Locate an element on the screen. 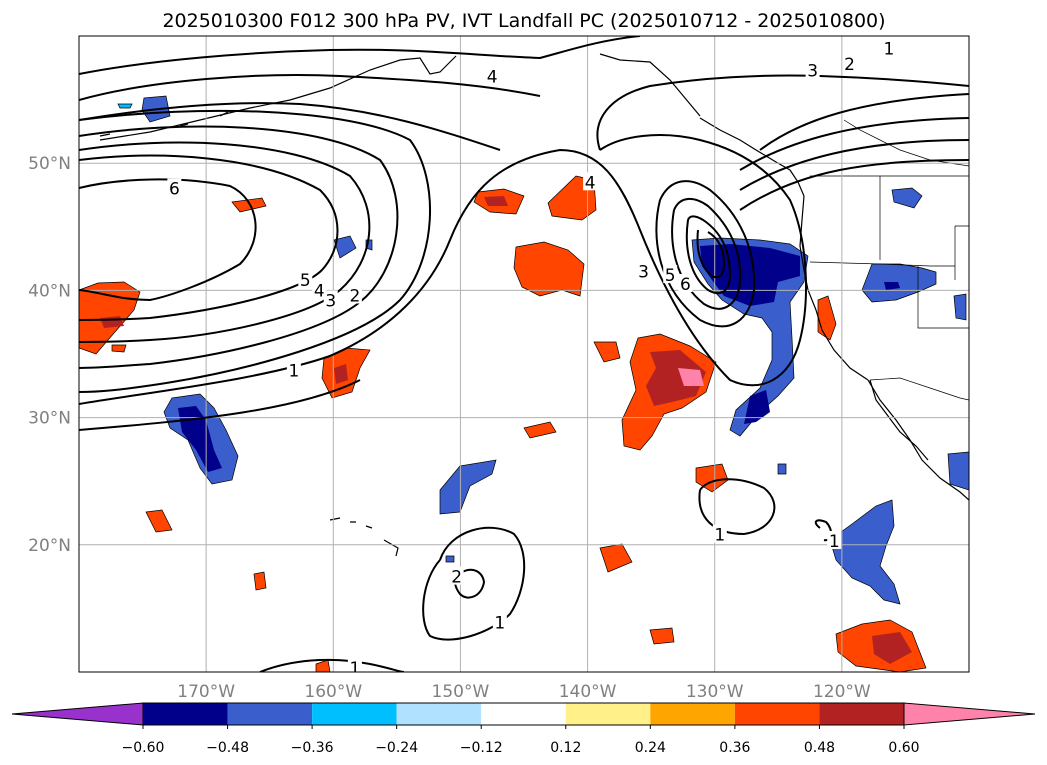 This screenshot has width=1047, height=765. contour-1-outer is located at coordinates (220, 405).